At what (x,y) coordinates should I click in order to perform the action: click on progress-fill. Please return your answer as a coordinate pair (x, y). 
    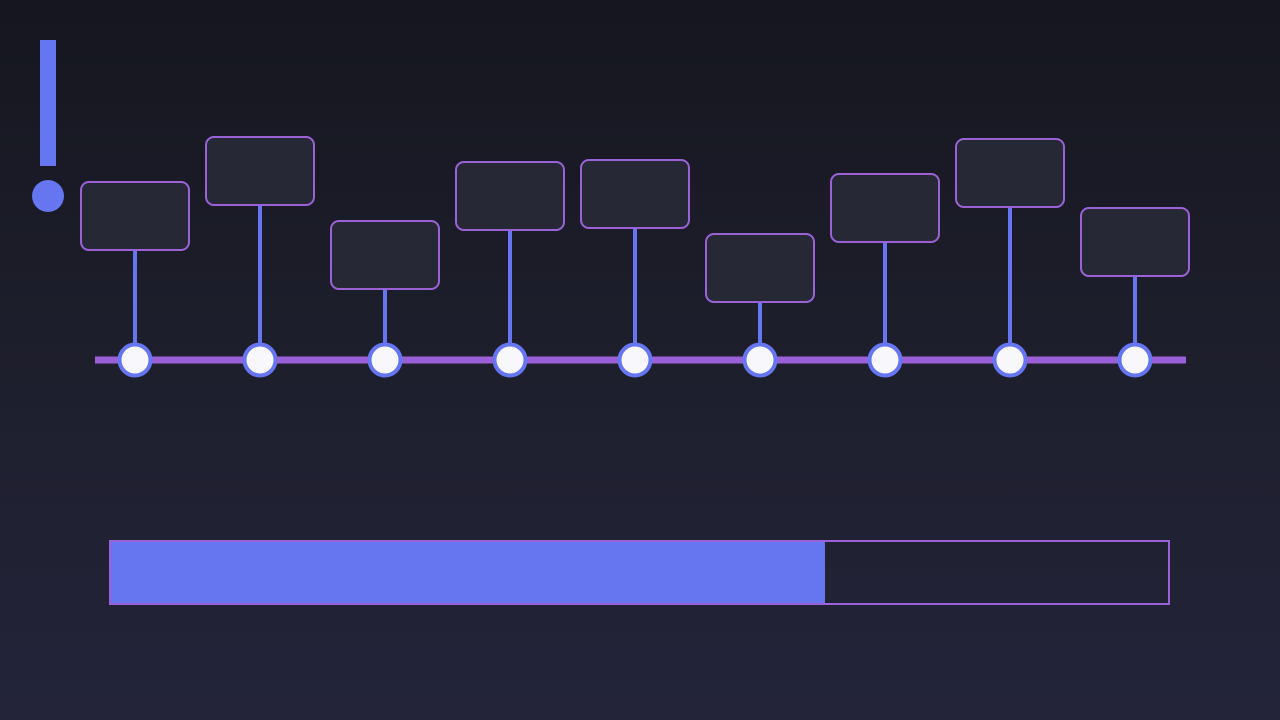
    Looking at the image, I should click on (467, 572).